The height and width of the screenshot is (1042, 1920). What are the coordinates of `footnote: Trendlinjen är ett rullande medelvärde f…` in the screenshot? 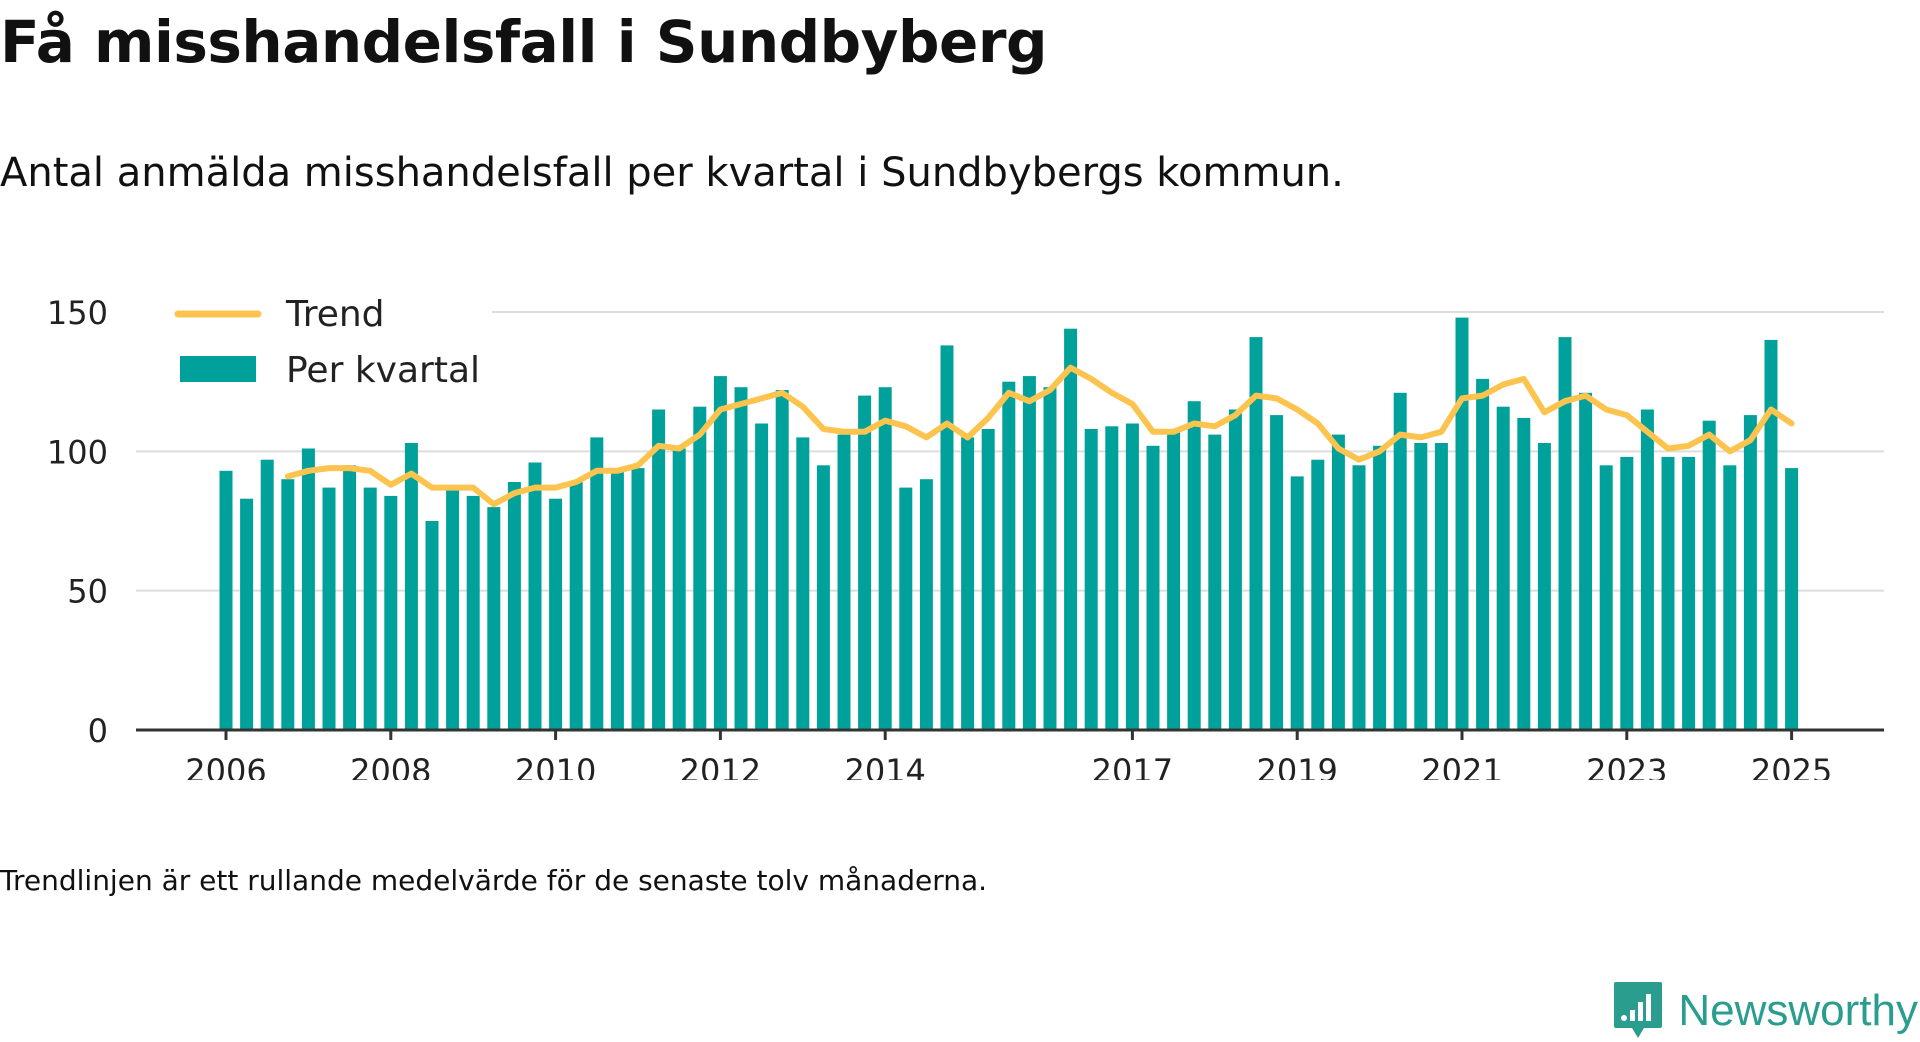 It's located at (494, 880).